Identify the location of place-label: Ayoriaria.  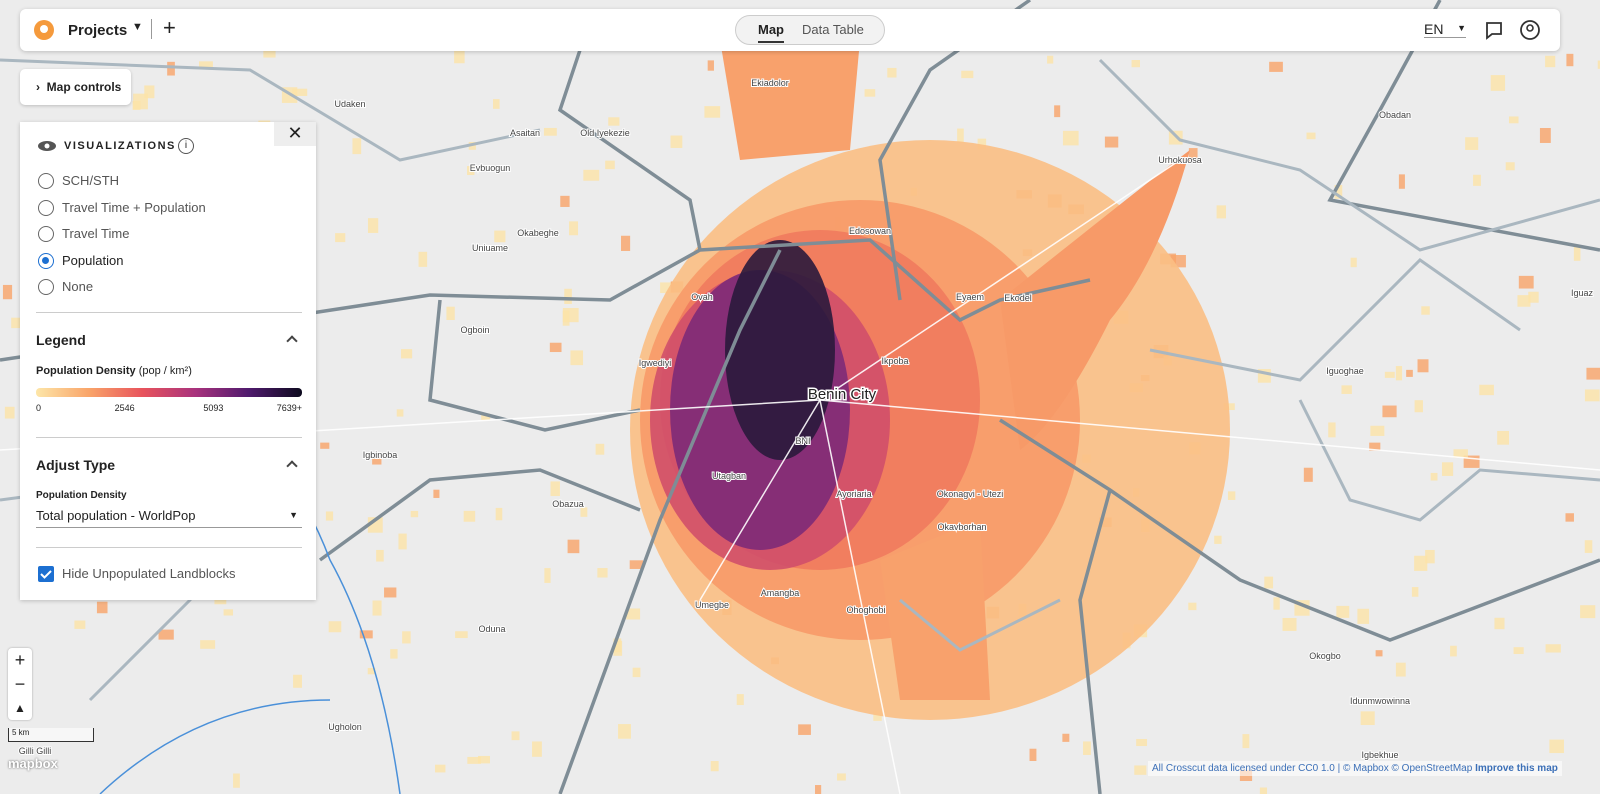
(853, 494).